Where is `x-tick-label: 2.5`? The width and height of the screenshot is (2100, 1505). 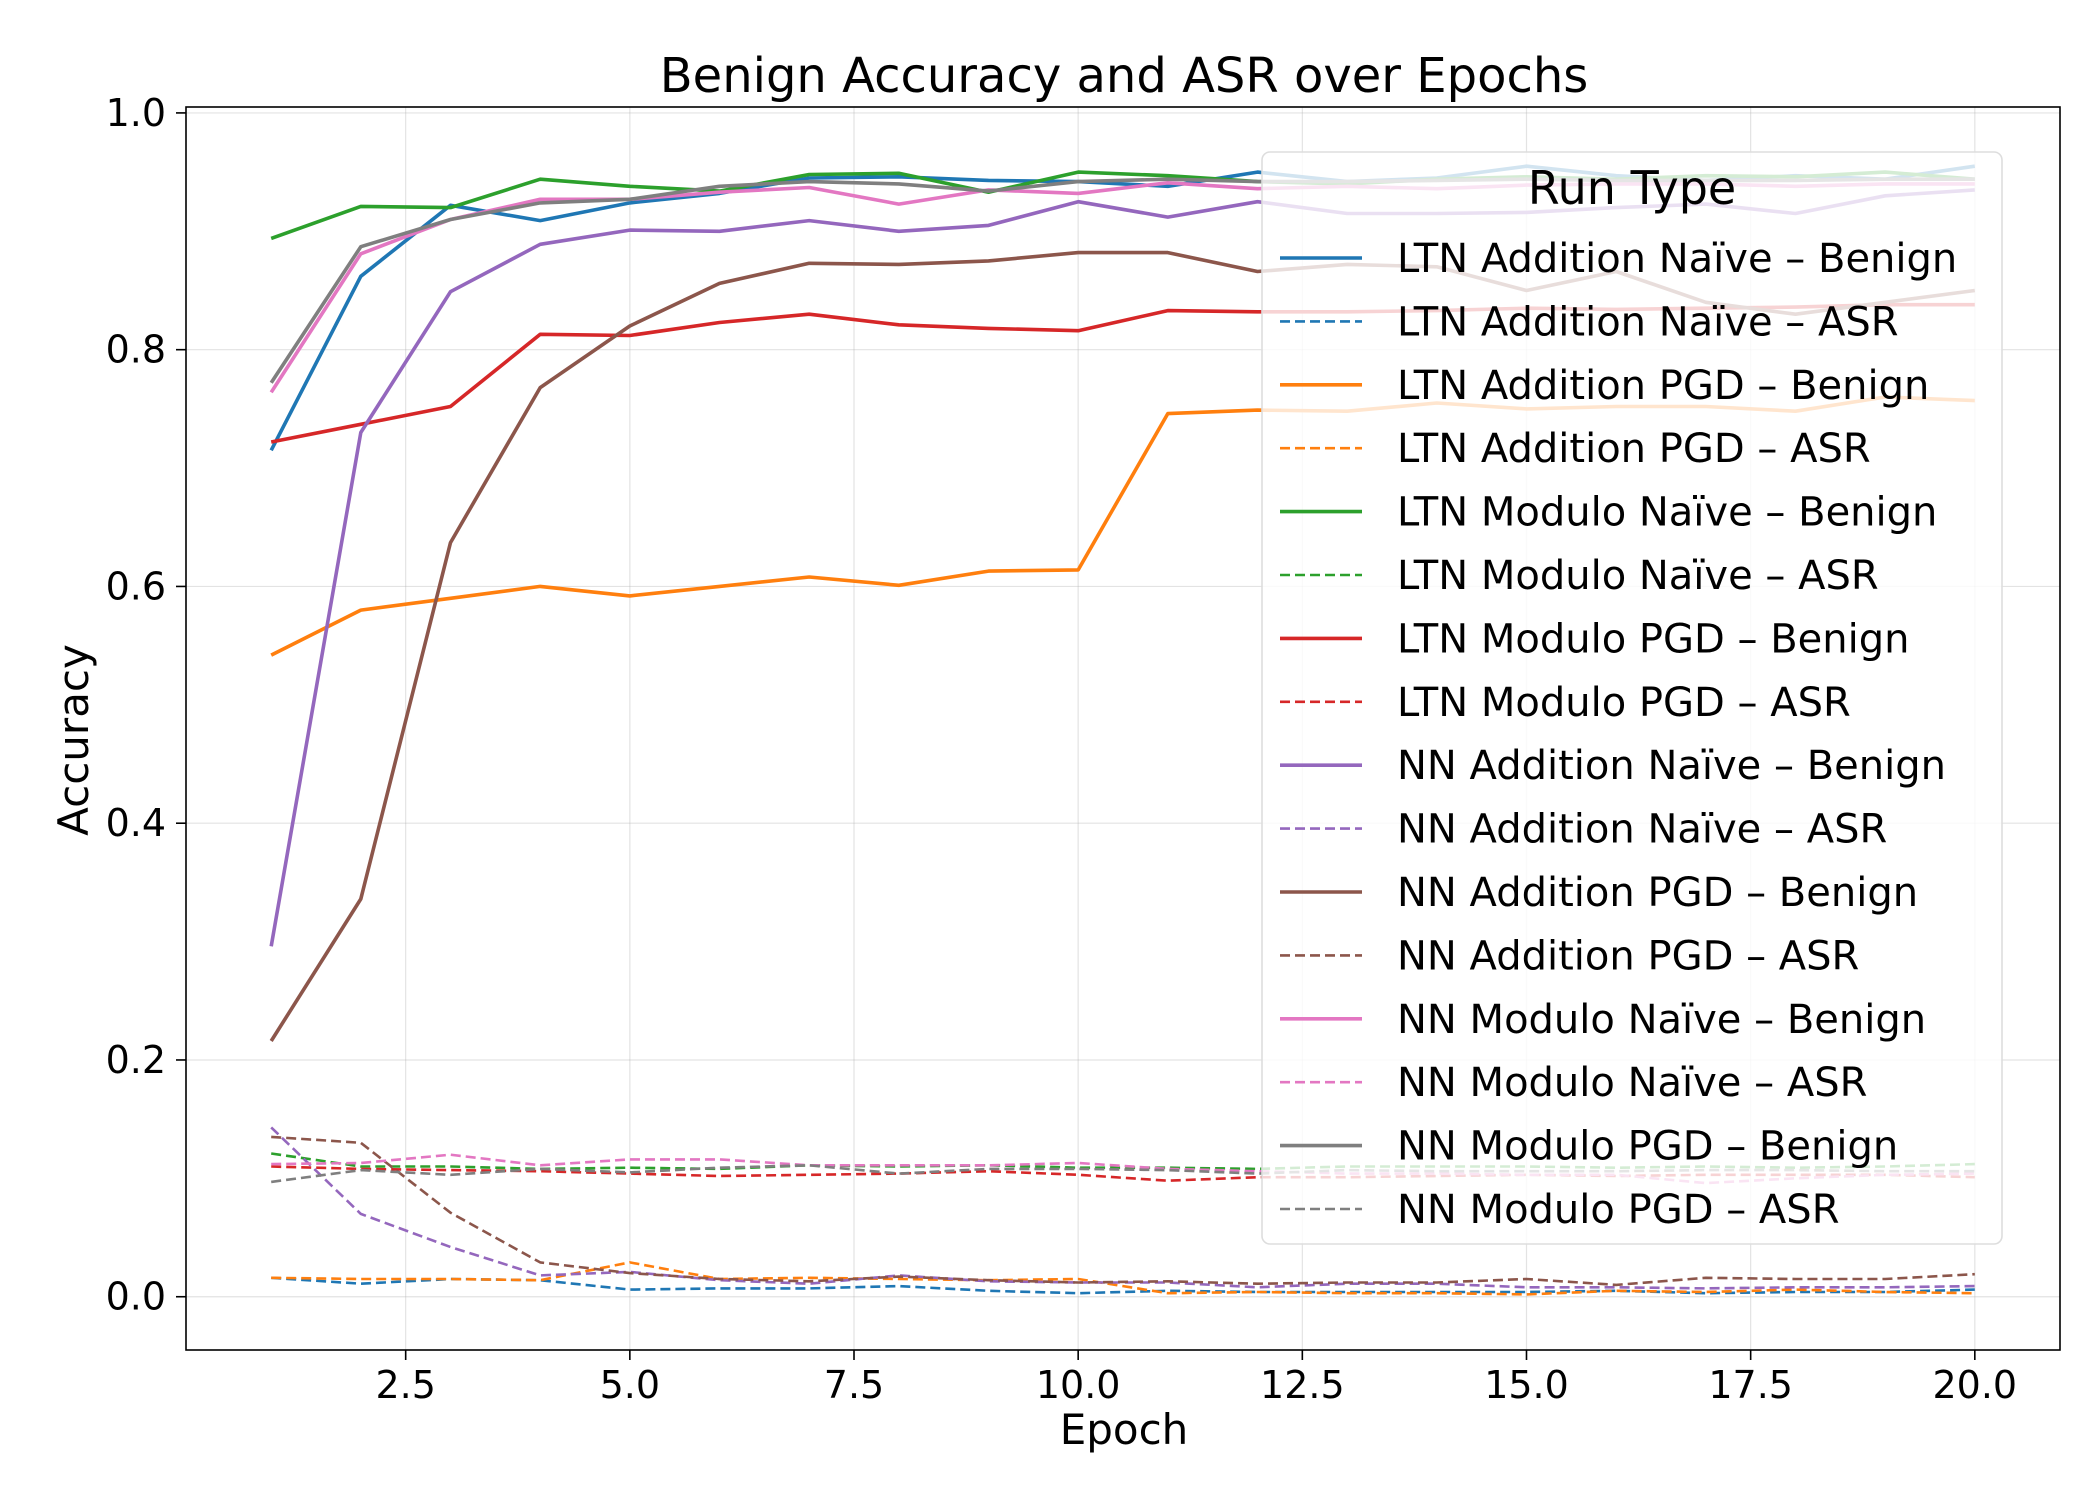 x-tick-label: 2.5 is located at coordinates (405, 1385).